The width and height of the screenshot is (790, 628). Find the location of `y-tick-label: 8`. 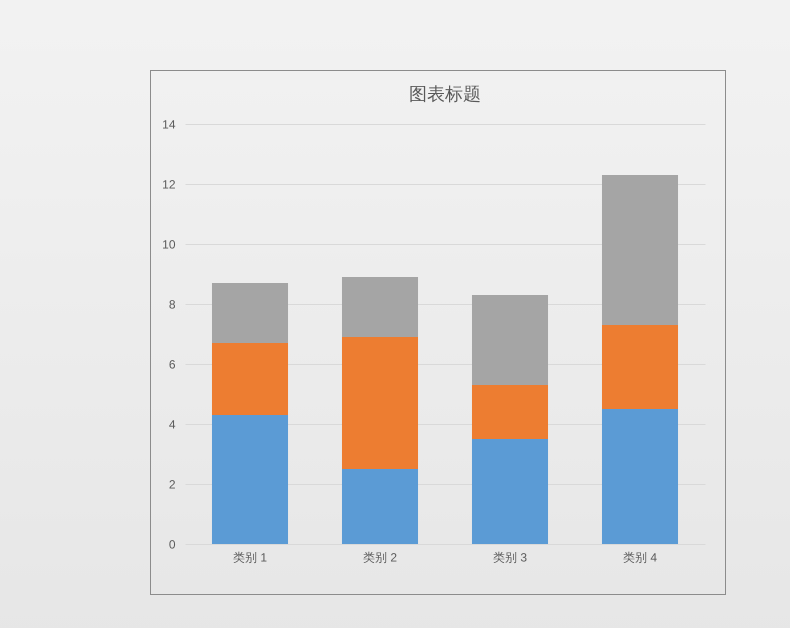

y-tick-label: 8 is located at coordinates (172, 305).